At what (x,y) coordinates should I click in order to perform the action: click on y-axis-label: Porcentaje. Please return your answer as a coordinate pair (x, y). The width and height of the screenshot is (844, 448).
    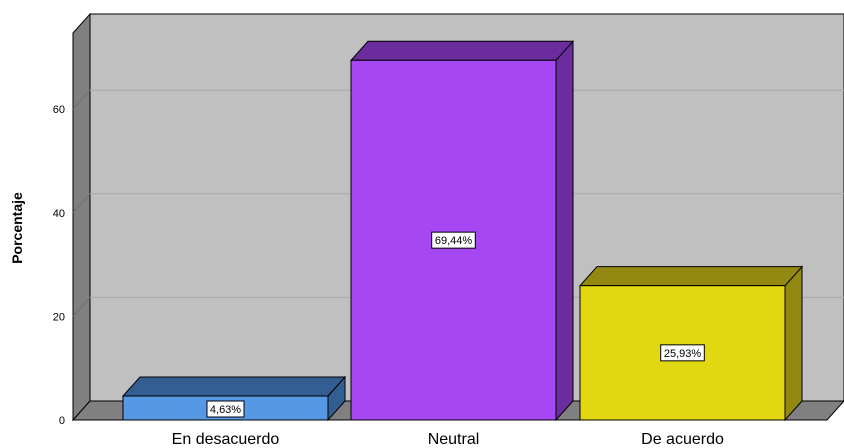
    Looking at the image, I should click on (17, 228).